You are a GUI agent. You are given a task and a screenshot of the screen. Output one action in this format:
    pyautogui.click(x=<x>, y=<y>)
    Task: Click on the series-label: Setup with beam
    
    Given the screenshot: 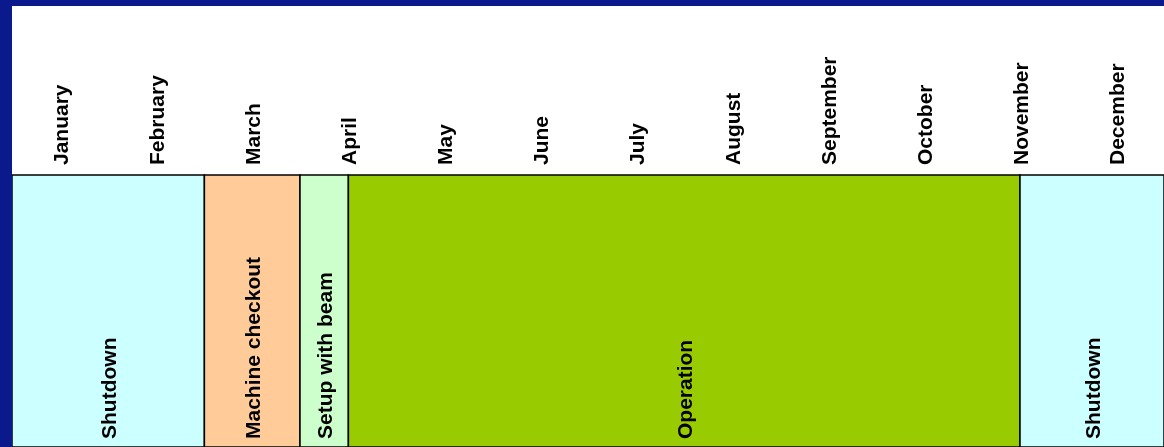 What is the action you would take?
    pyautogui.click(x=325, y=355)
    